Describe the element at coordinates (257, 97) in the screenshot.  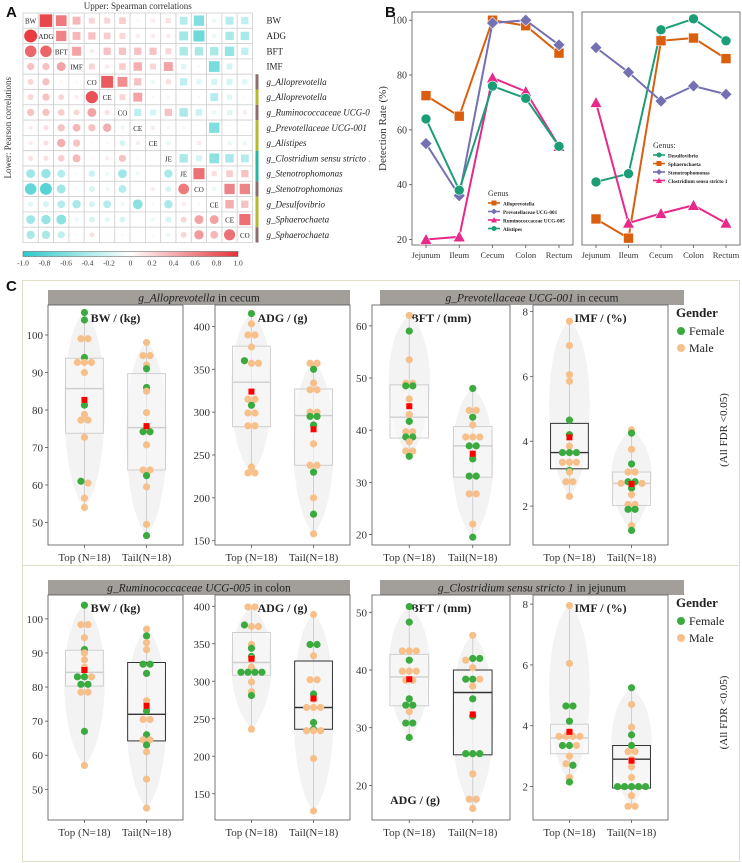
I see `tissue-segment-bar` at that location.